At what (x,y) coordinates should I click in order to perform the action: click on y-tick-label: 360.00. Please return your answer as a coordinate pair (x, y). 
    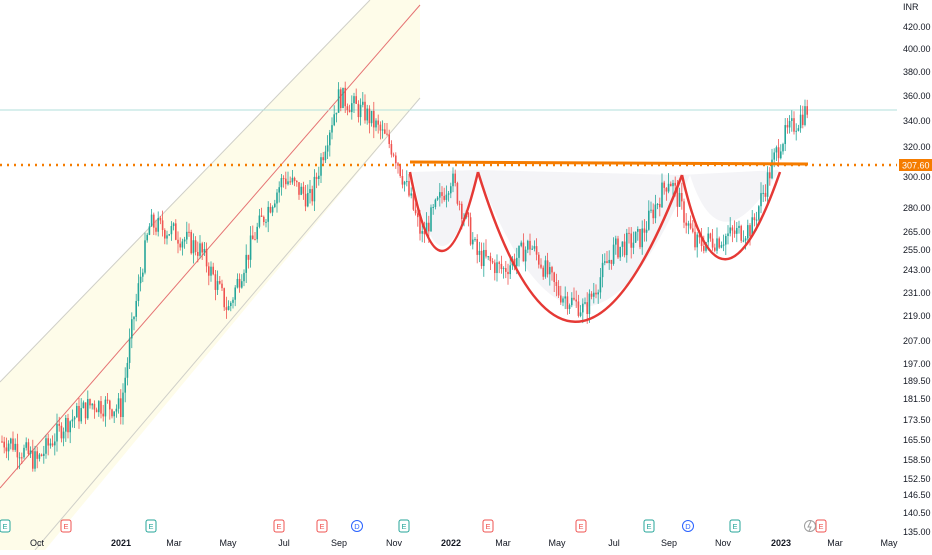
    Looking at the image, I should click on (917, 96).